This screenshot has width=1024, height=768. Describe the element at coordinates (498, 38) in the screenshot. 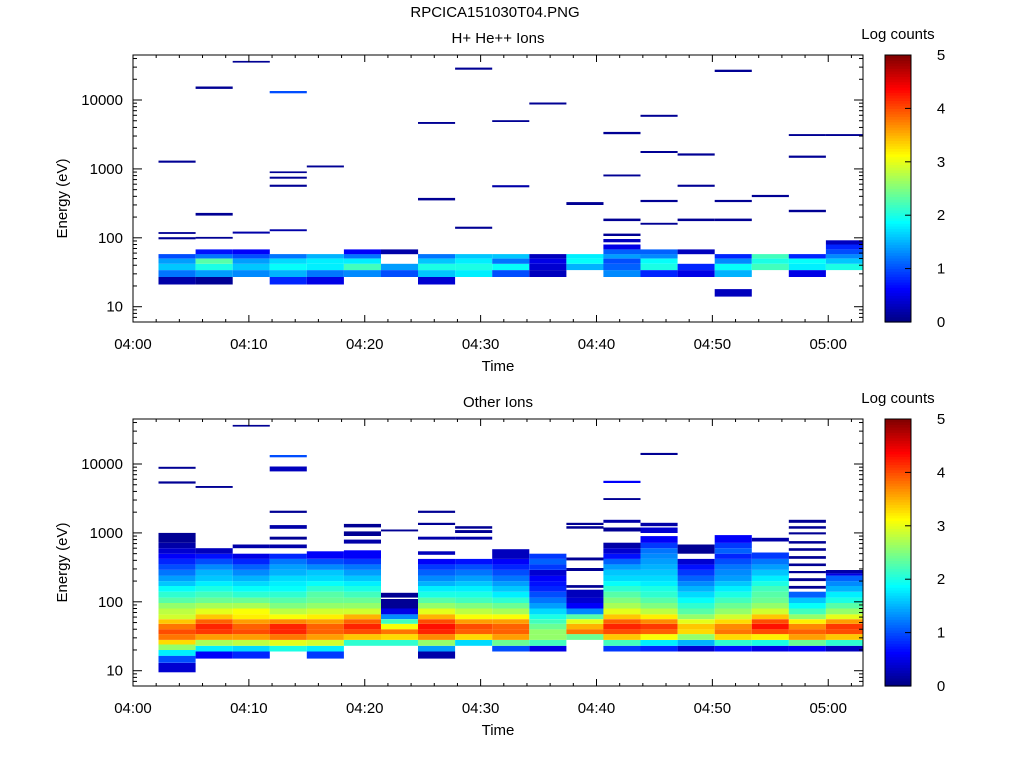

I see `panel-title: H+ He++ Ions` at that location.